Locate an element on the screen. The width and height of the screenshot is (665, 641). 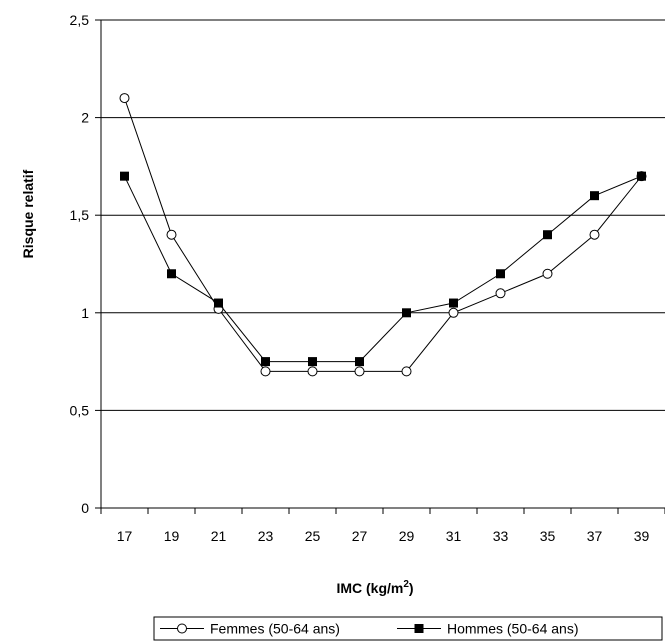
y-tick-label-3: 1,5 is located at coordinates (80, 215).